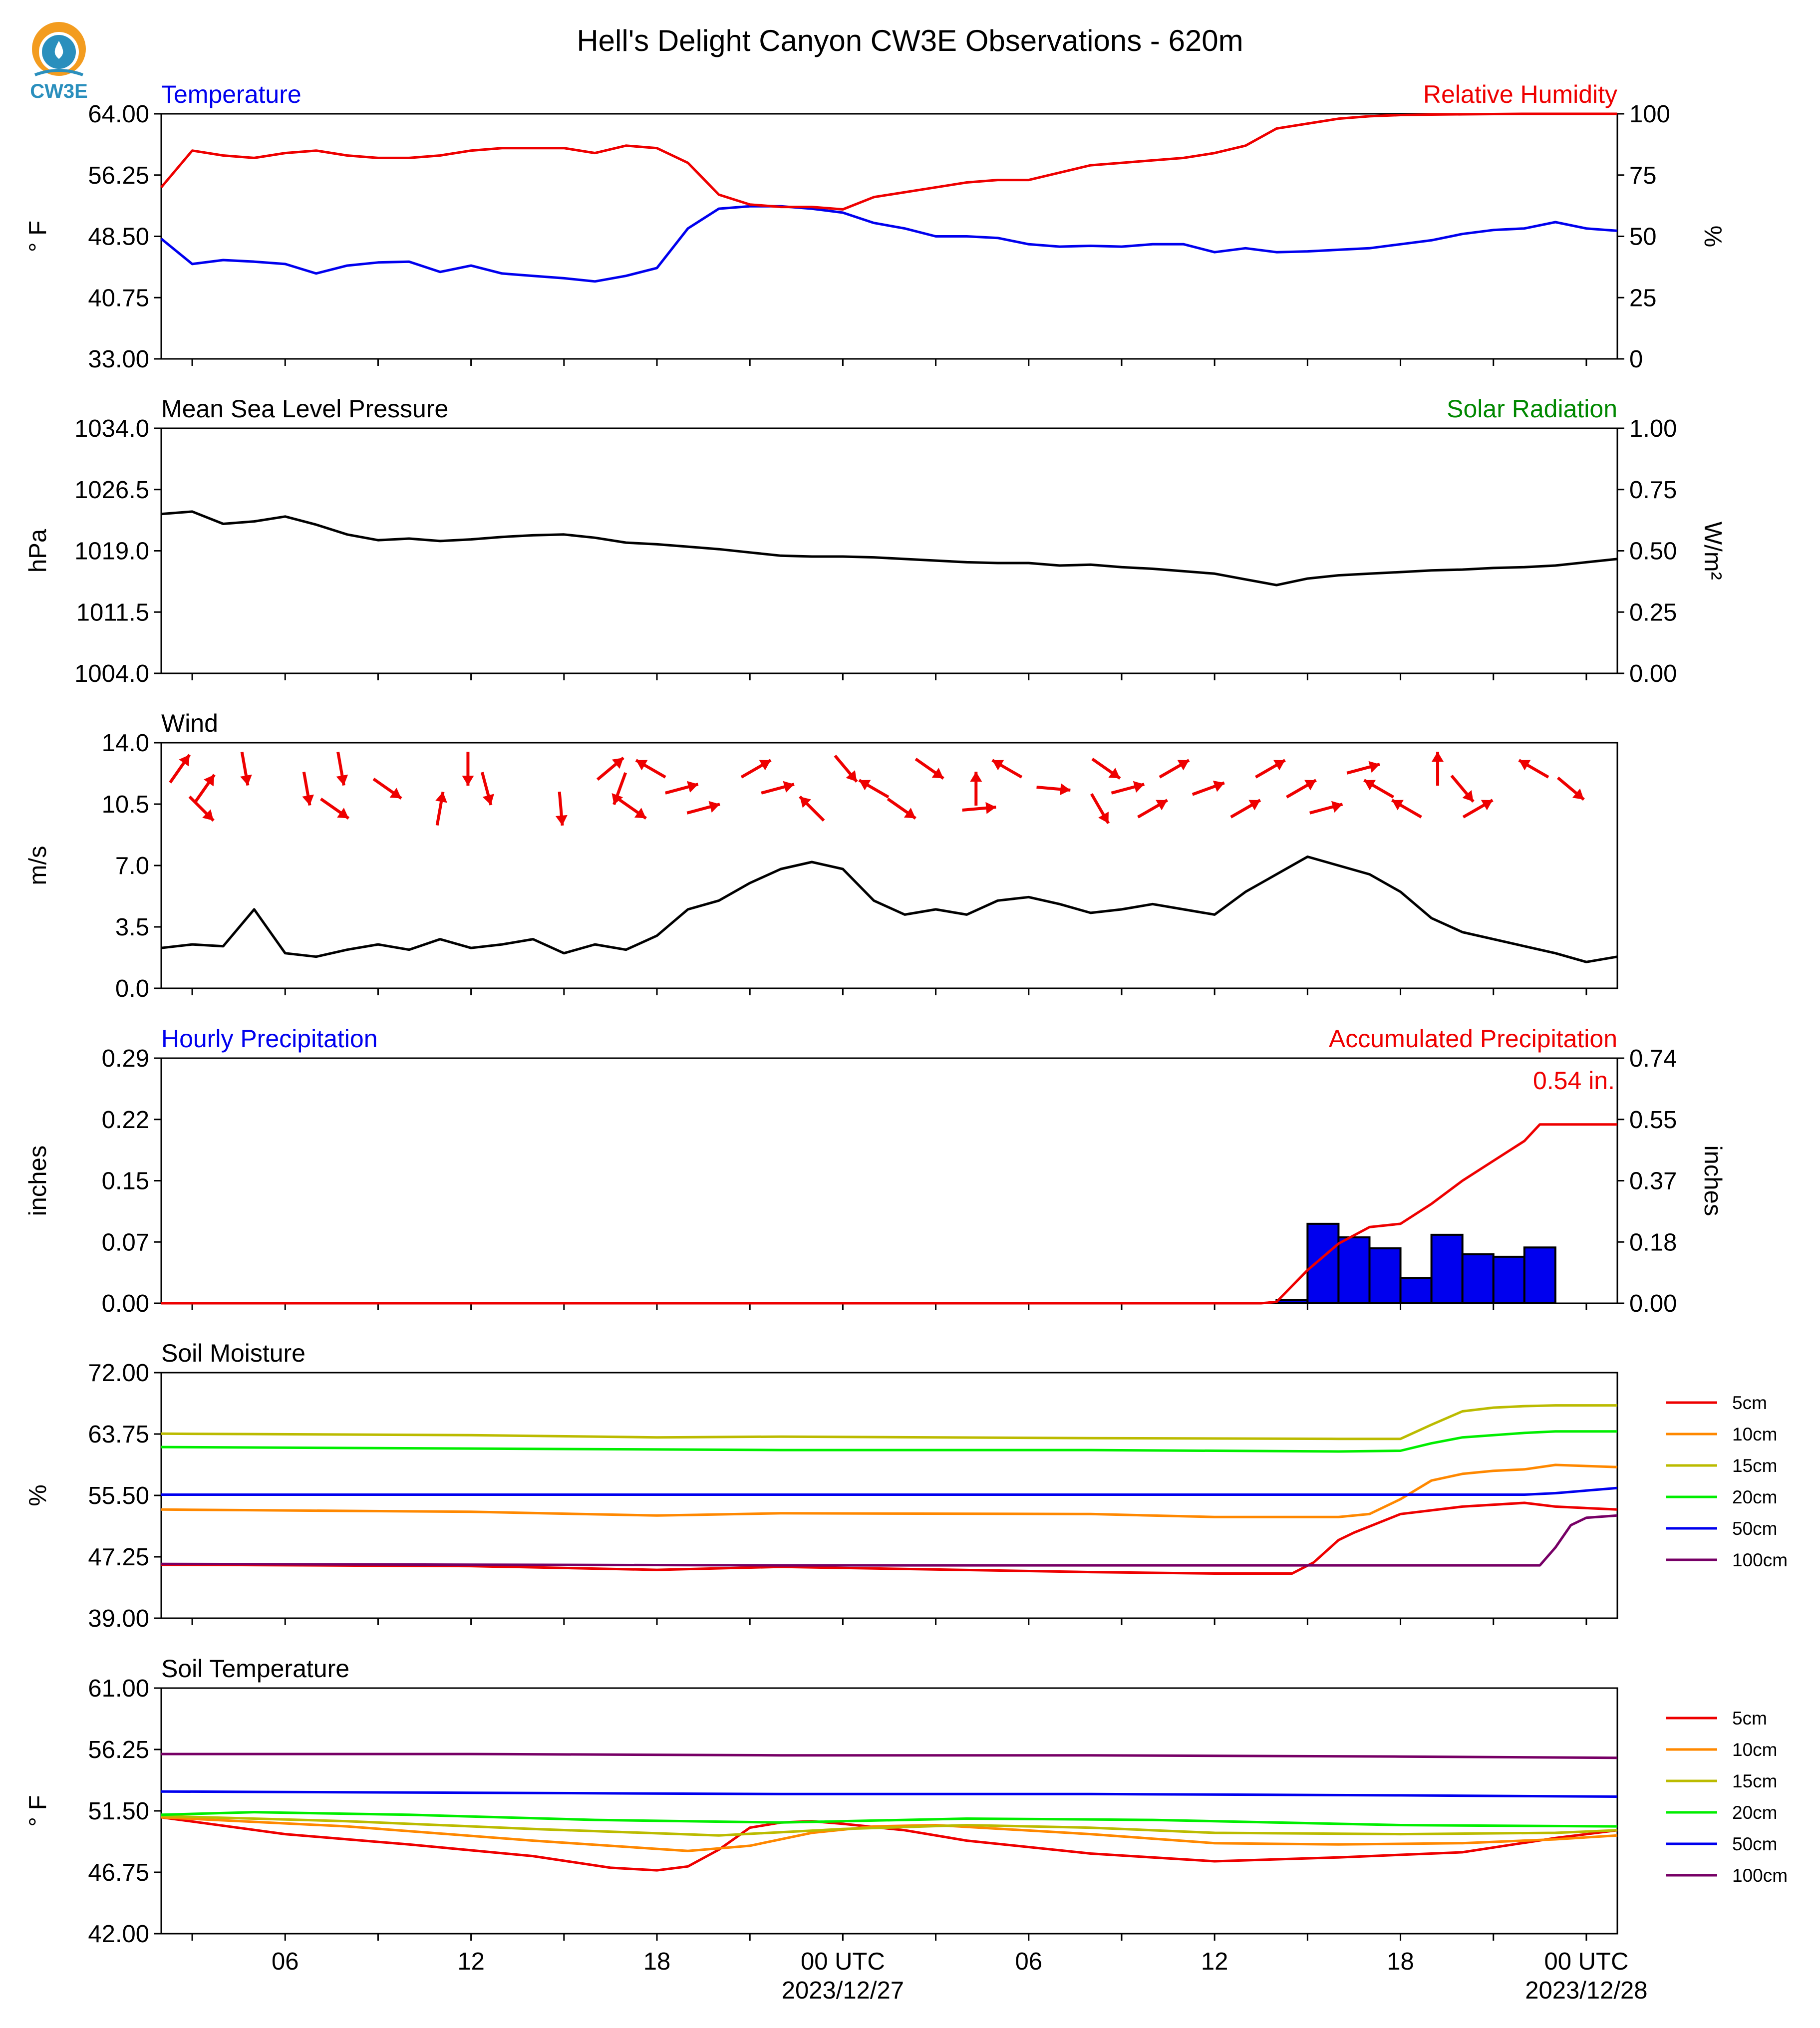 This screenshot has height=2028, width=1820. I want to click on x-tick-label: 06, so click(1029, 1961).